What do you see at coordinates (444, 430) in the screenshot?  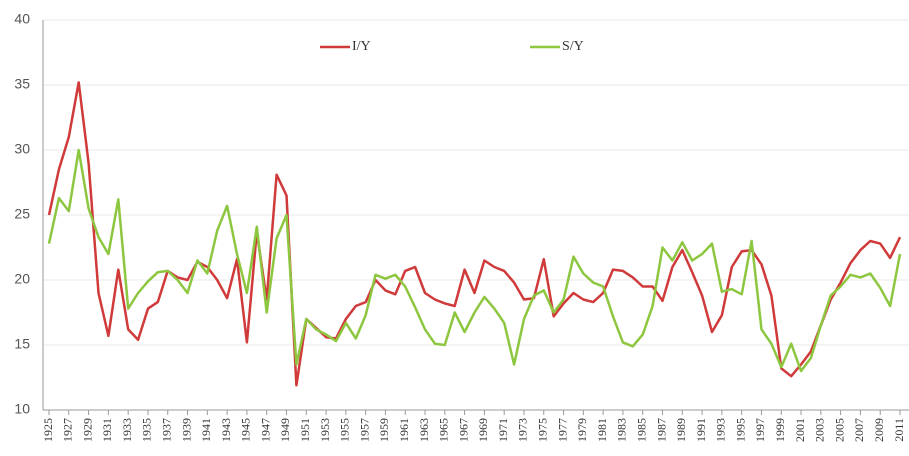 I see `x-tick-label: 1965` at bounding box center [444, 430].